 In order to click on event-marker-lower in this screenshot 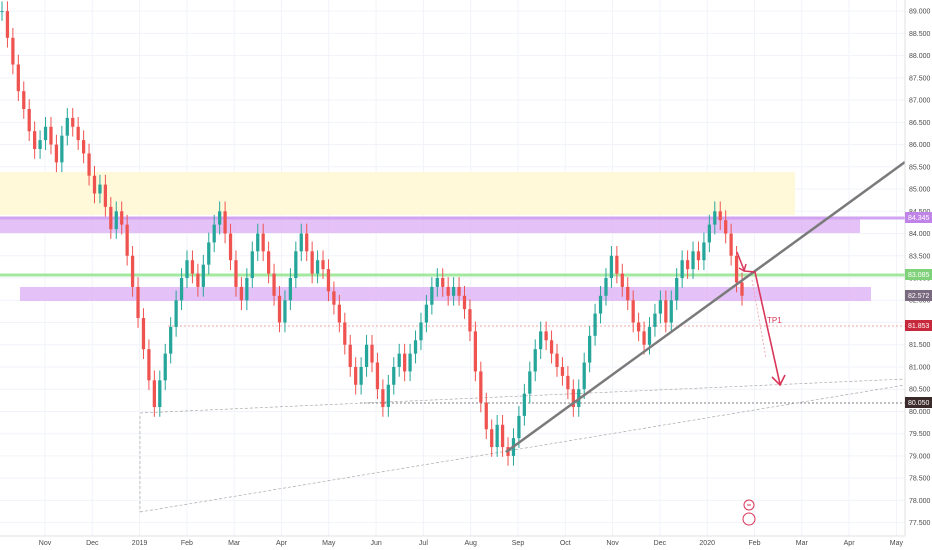, I will do `click(749, 519)`.